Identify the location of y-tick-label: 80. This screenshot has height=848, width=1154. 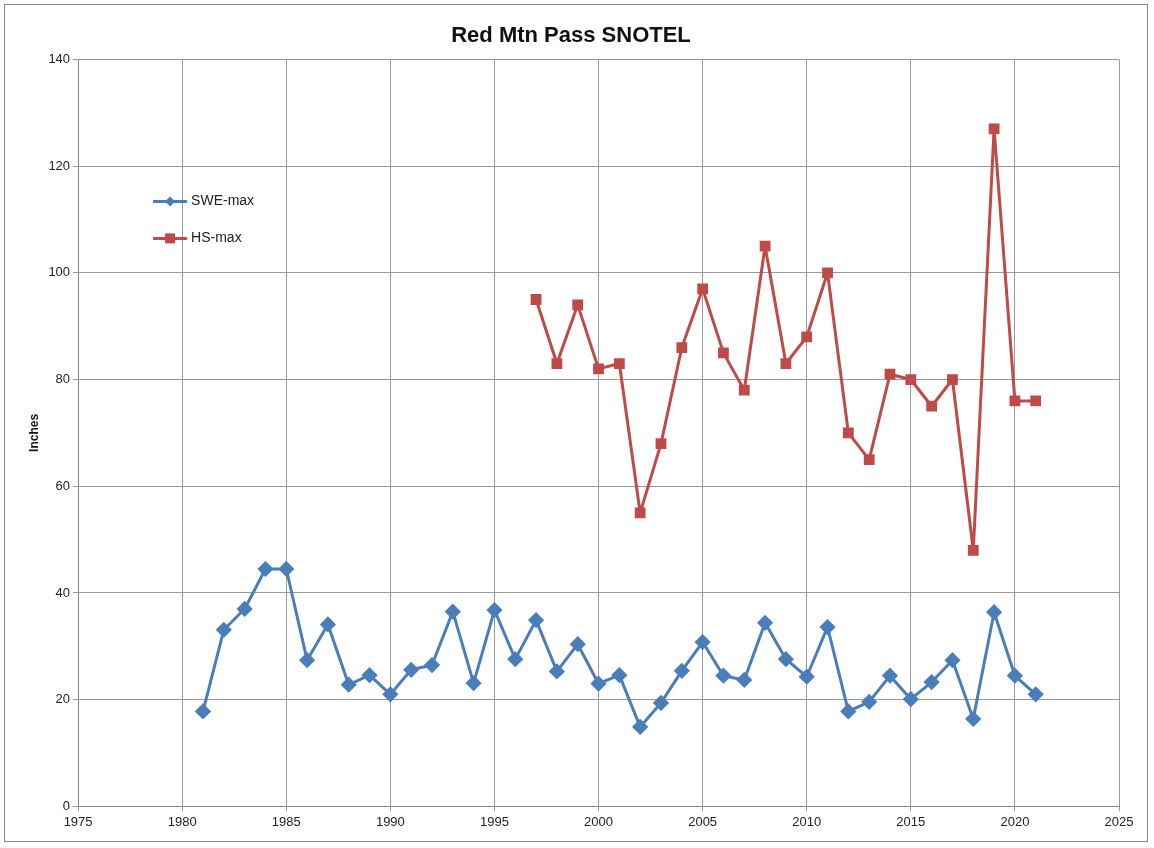
(63, 379).